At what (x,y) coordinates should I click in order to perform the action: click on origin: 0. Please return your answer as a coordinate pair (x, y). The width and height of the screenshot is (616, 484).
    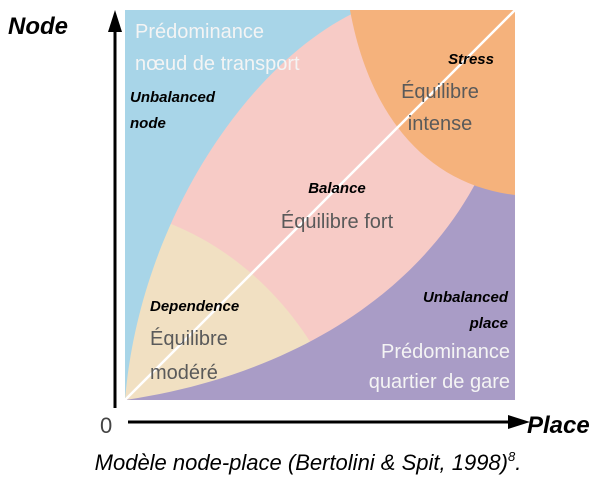
    Looking at the image, I should click on (106, 425).